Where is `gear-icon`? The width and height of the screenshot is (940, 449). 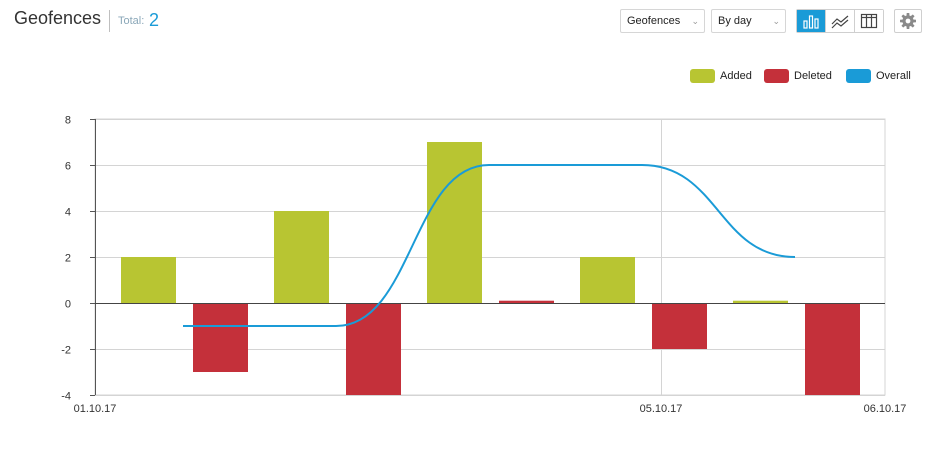 gear-icon is located at coordinates (908, 21).